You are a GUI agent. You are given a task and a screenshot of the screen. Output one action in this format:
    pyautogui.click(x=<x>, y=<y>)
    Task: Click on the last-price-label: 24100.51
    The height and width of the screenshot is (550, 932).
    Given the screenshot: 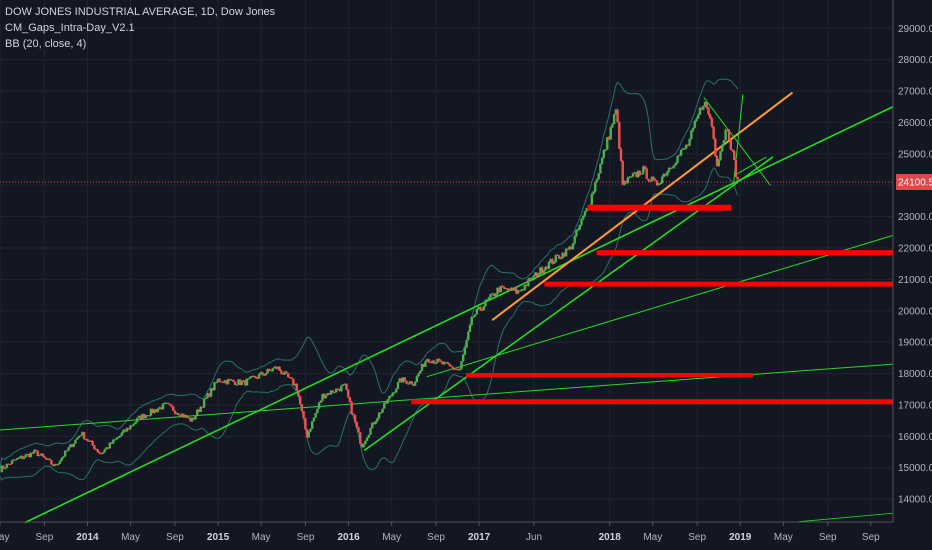 What is the action you would take?
    pyautogui.click(x=914, y=182)
    